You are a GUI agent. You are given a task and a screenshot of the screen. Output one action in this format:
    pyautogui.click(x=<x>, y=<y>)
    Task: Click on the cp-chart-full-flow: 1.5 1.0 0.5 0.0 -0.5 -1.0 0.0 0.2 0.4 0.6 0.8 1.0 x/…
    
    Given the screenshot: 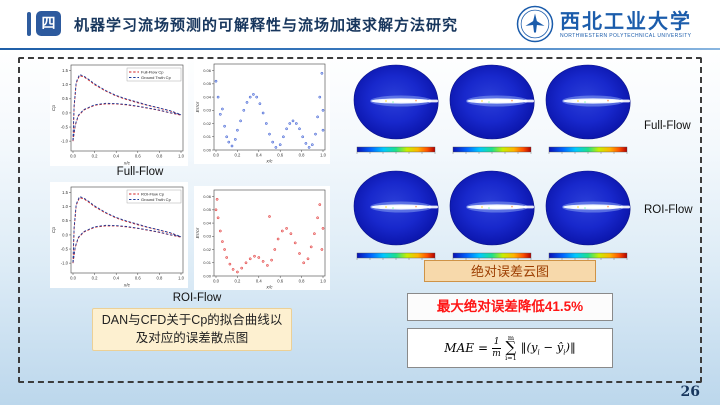 What is the action you would take?
    pyautogui.click(x=119, y=113)
    